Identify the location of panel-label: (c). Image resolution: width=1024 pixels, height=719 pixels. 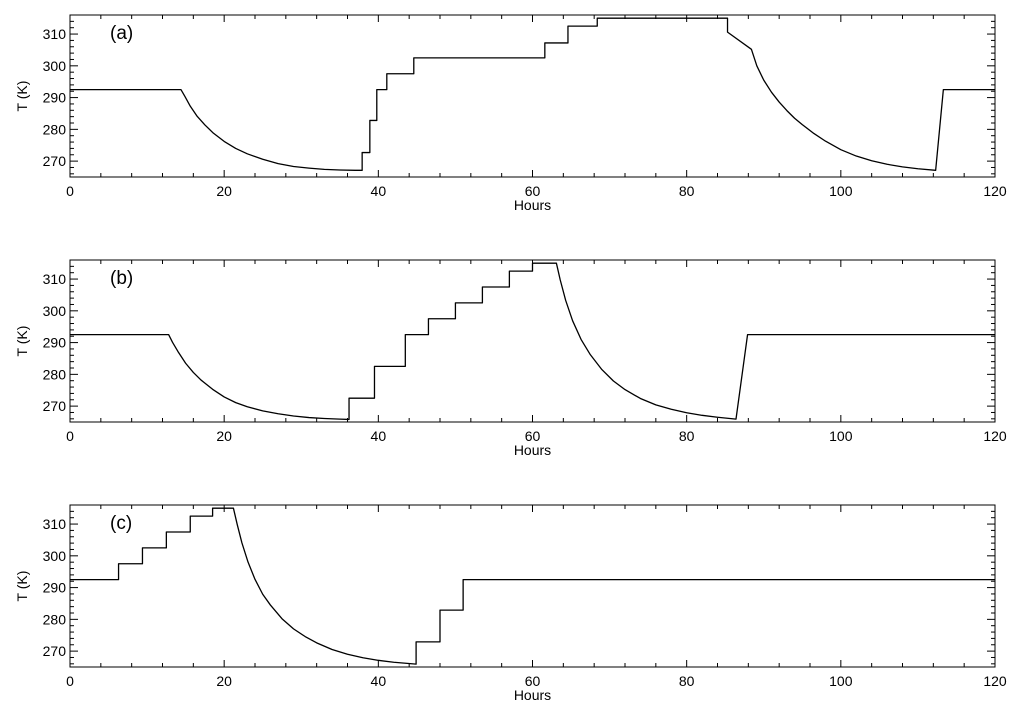
(121, 523).